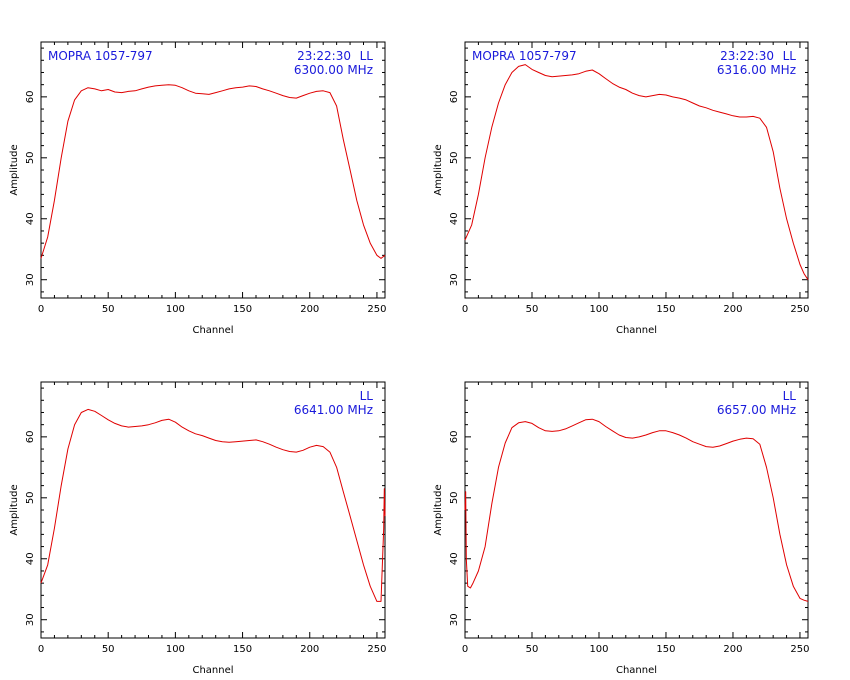 The width and height of the screenshot is (850, 680). Describe the element at coordinates (756, 410) in the screenshot. I see `frequency-label: 6657.00 MHz` at that location.